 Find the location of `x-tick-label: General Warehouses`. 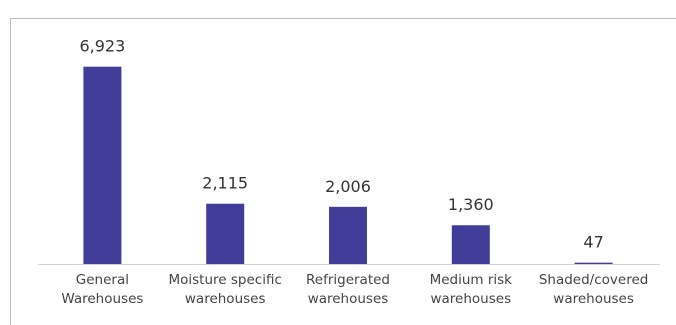

x-tick-label: General Warehouses is located at coordinates (102, 289).